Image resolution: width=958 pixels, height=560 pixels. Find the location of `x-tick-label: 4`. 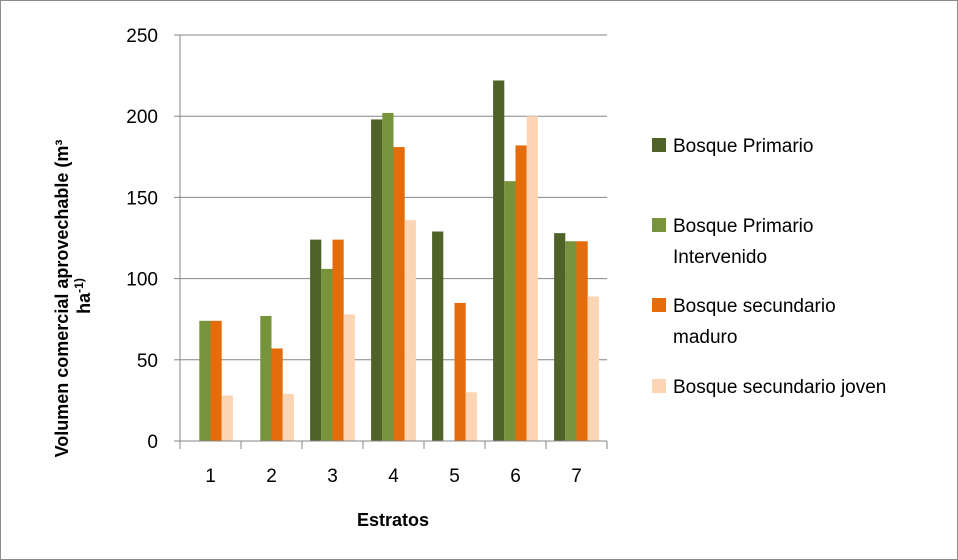

x-tick-label: 4 is located at coordinates (393, 476).